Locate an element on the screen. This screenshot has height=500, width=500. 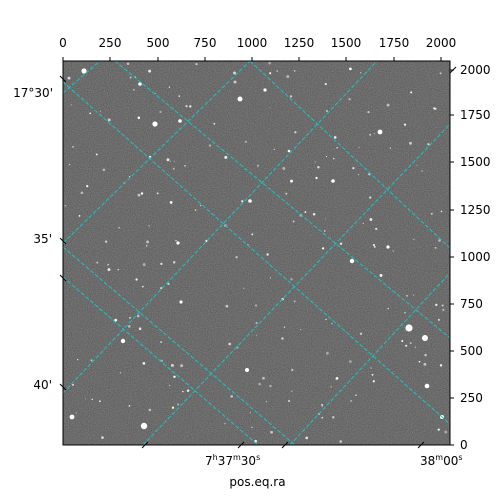
ra-label: 7h37m30s is located at coordinates (232, 460).